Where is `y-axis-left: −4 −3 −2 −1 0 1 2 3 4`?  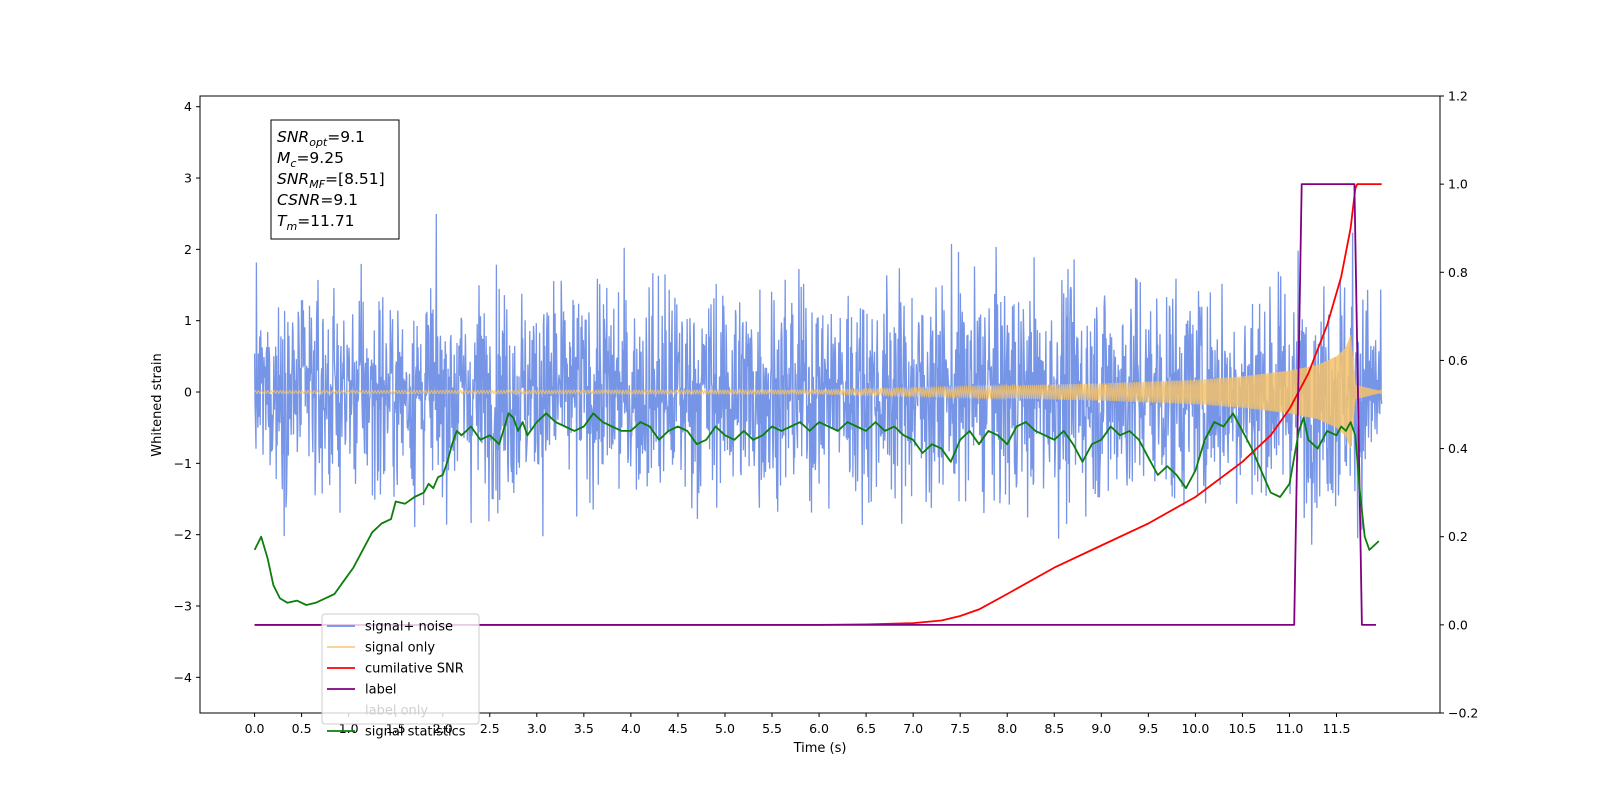
y-axis-left: −4 −3 −2 −1 0 1 2 3 4 is located at coordinates (187, 392).